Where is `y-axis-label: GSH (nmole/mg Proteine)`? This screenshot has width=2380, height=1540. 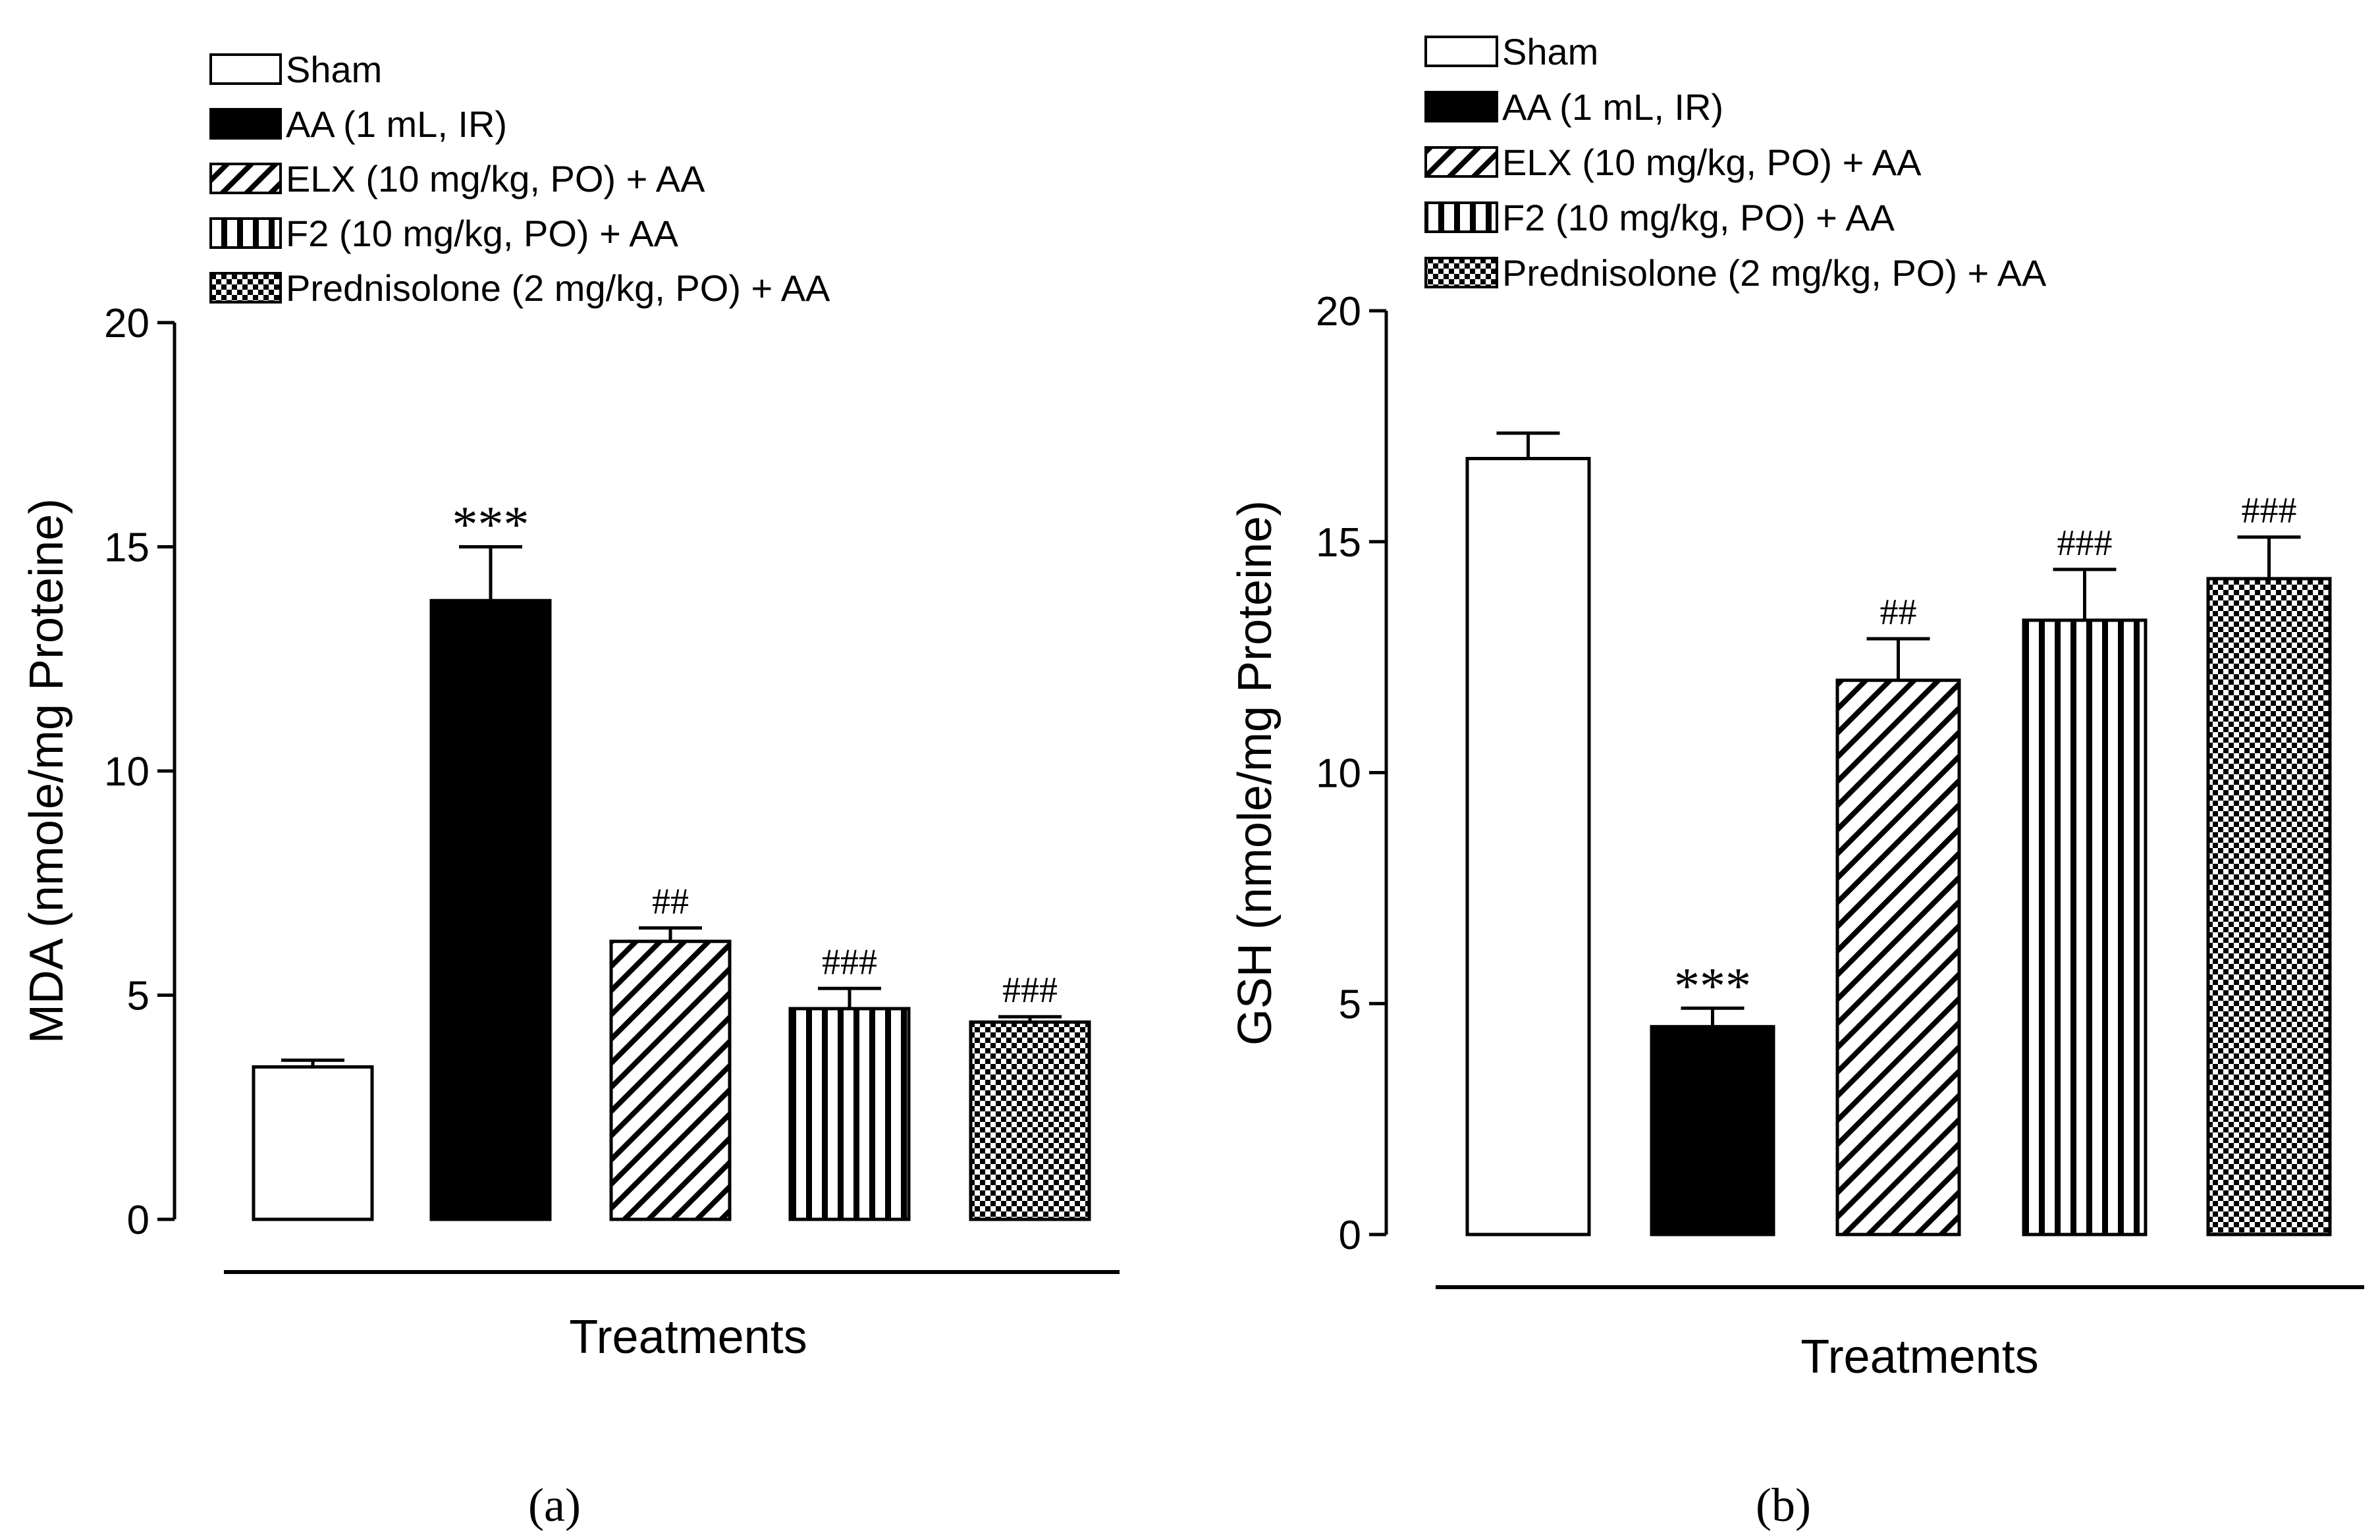
y-axis-label: GSH (nmole/mg Proteine) is located at coordinates (1255, 773).